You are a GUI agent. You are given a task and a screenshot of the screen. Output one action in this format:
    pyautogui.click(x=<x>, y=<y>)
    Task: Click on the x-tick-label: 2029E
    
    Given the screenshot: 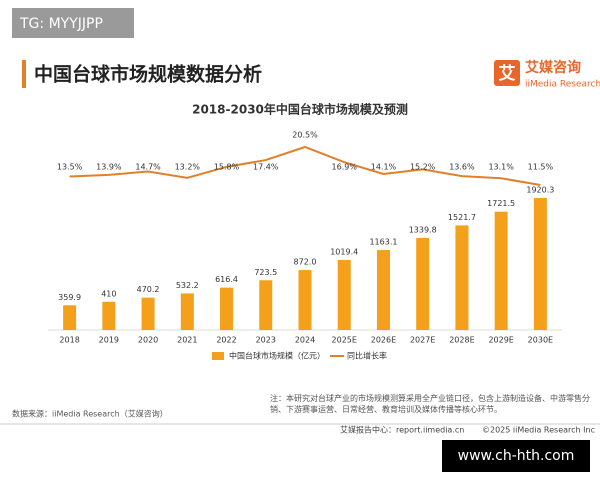 What is the action you would take?
    pyautogui.click(x=500, y=340)
    